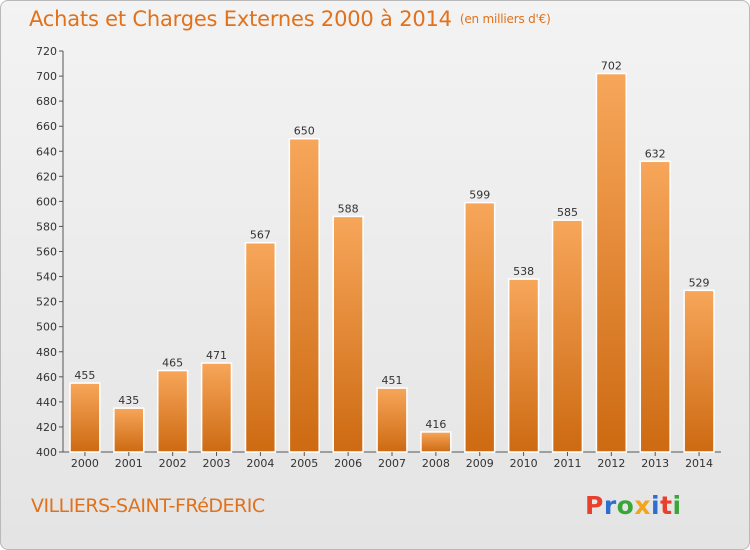 This screenshot has height=550, width=750. Describe the element at coordinates (524, 463) in the screenshot. I see `x-tick-label: 2010` at that location.